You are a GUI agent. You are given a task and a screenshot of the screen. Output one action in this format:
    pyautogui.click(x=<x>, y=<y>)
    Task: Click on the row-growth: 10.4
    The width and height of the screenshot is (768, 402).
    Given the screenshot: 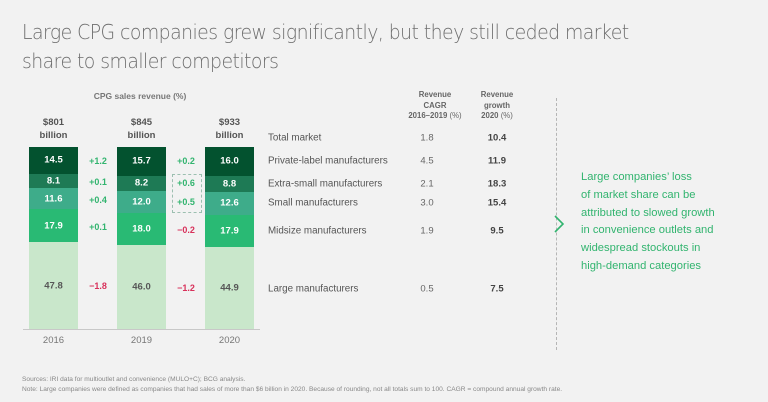 What is the action you would take?
    pyautogui.click(x=497, y=138)
    